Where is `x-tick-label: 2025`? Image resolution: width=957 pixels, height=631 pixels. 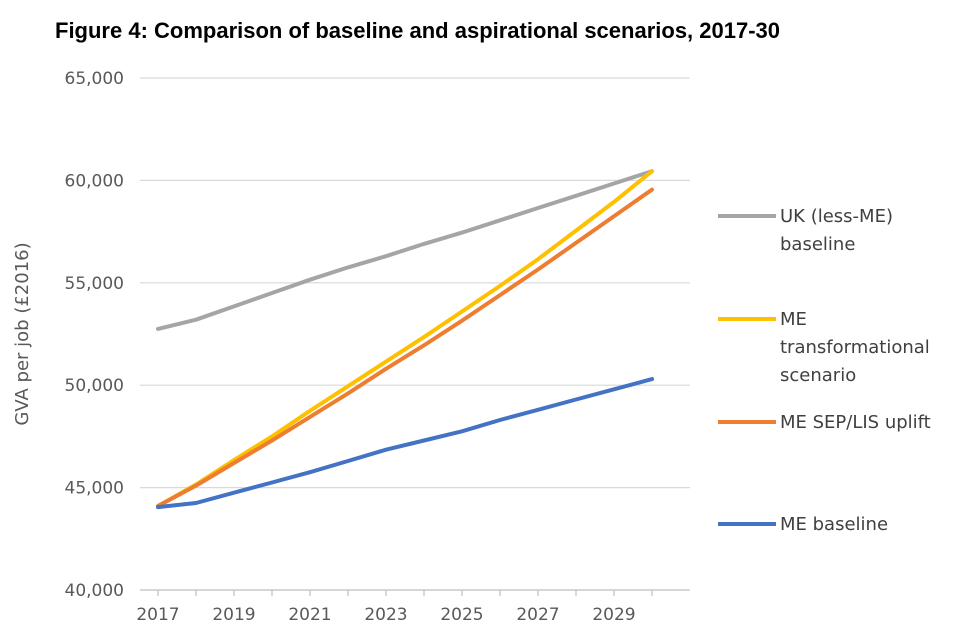
x-tick-label: 2025 is located at coordinates (461, 615).